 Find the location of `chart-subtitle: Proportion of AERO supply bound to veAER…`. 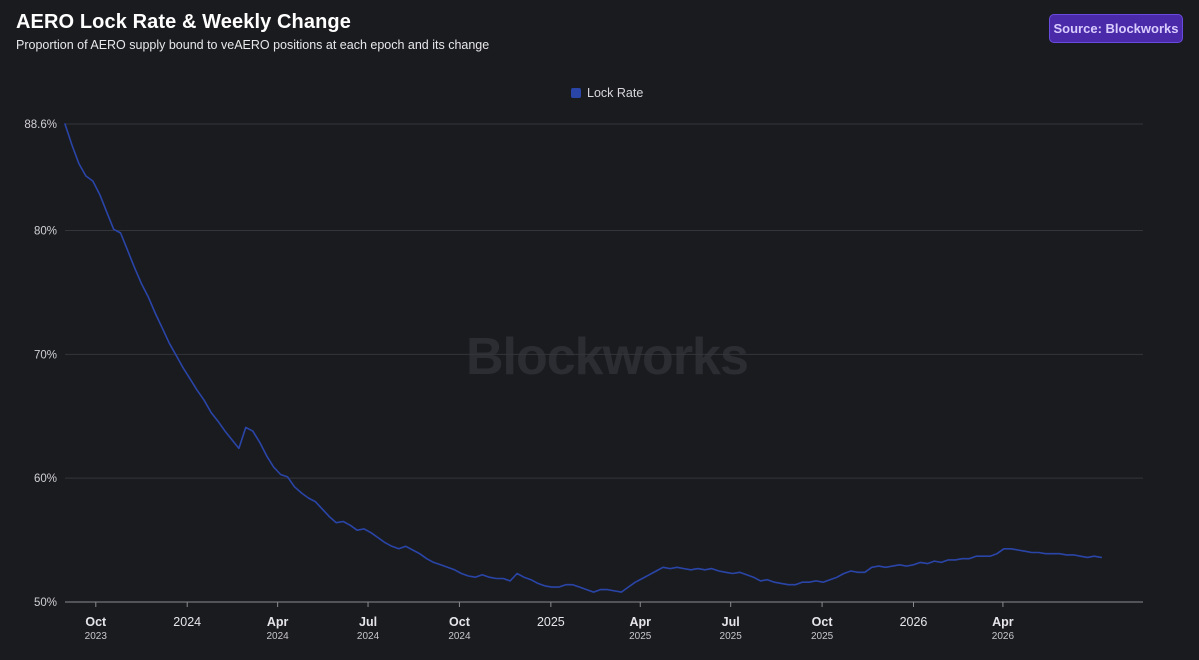

chart-subtitle: Proportion of AERO supply bound to veAER… is located at coordinates (253, 45).